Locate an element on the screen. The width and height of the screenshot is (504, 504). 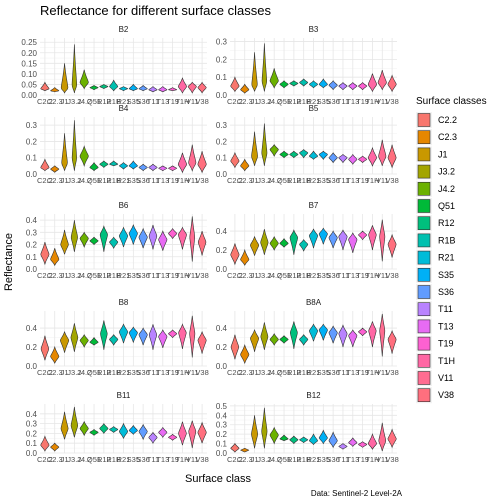
x-tick-label: J1 is located at coordinates (255, 372).